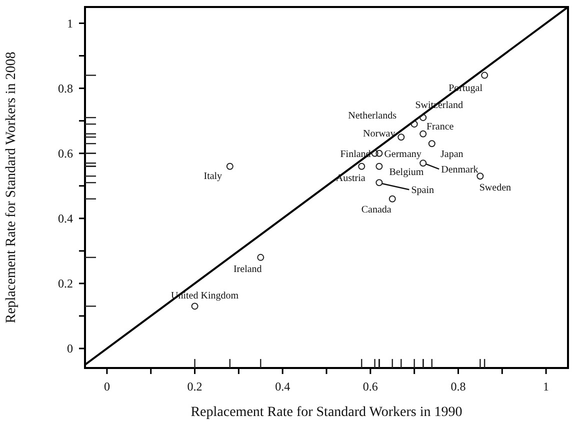 The width and height of the screenshot is (573, 432). I want to click on y-tick-label: 0.8, so click(65, 89).